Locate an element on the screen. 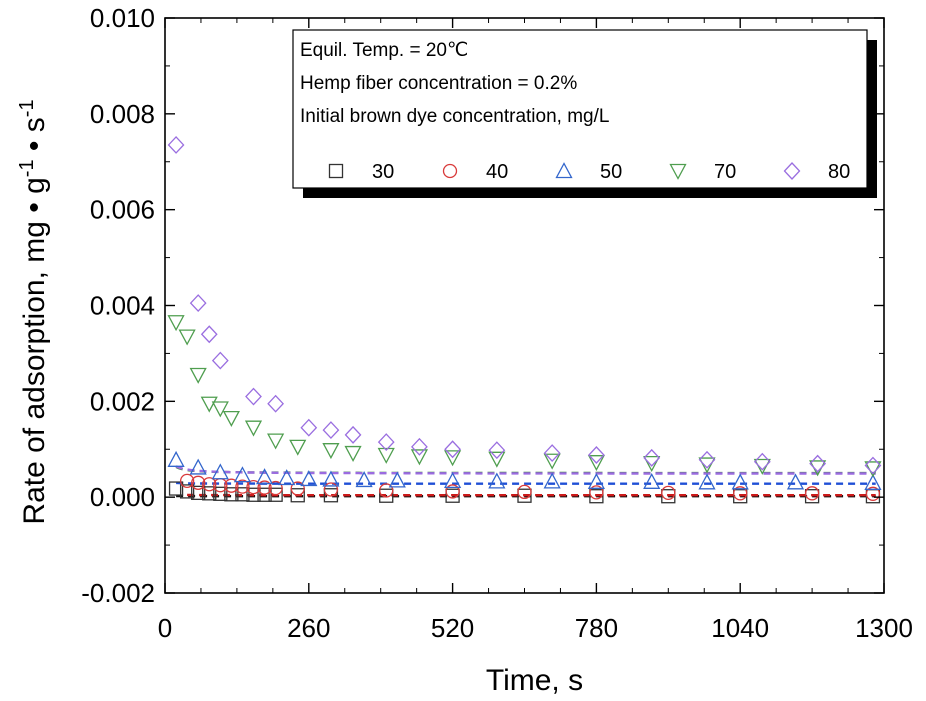  legend-box is located at coordinates (580, 109).